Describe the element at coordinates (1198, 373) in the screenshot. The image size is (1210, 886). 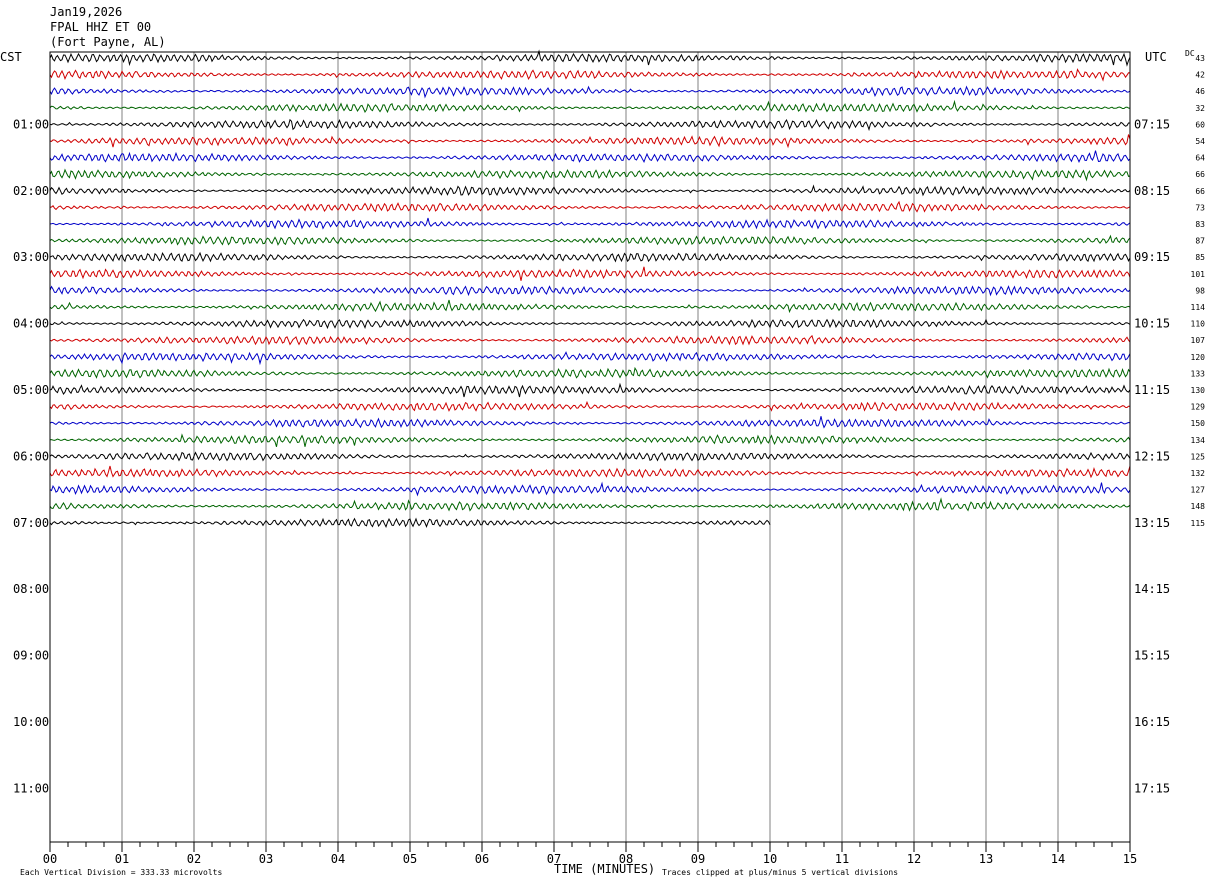
I see `dc-offset-label: 133` at that location.